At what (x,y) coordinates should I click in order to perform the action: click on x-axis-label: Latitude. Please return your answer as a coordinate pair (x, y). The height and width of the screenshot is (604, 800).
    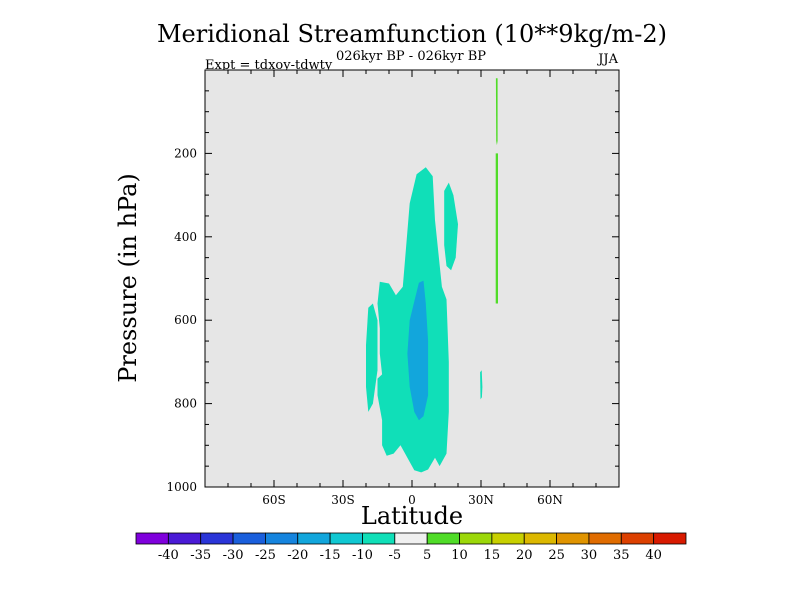
    Looking at the image, I should click on (412, 516).